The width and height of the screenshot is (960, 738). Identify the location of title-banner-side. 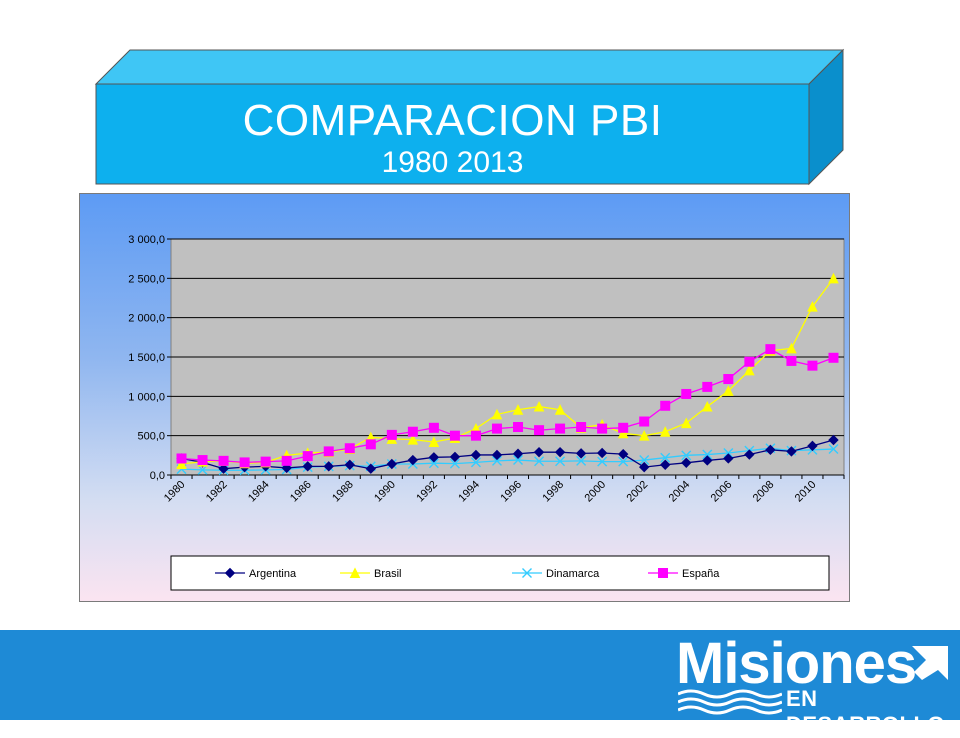
(826, 117).